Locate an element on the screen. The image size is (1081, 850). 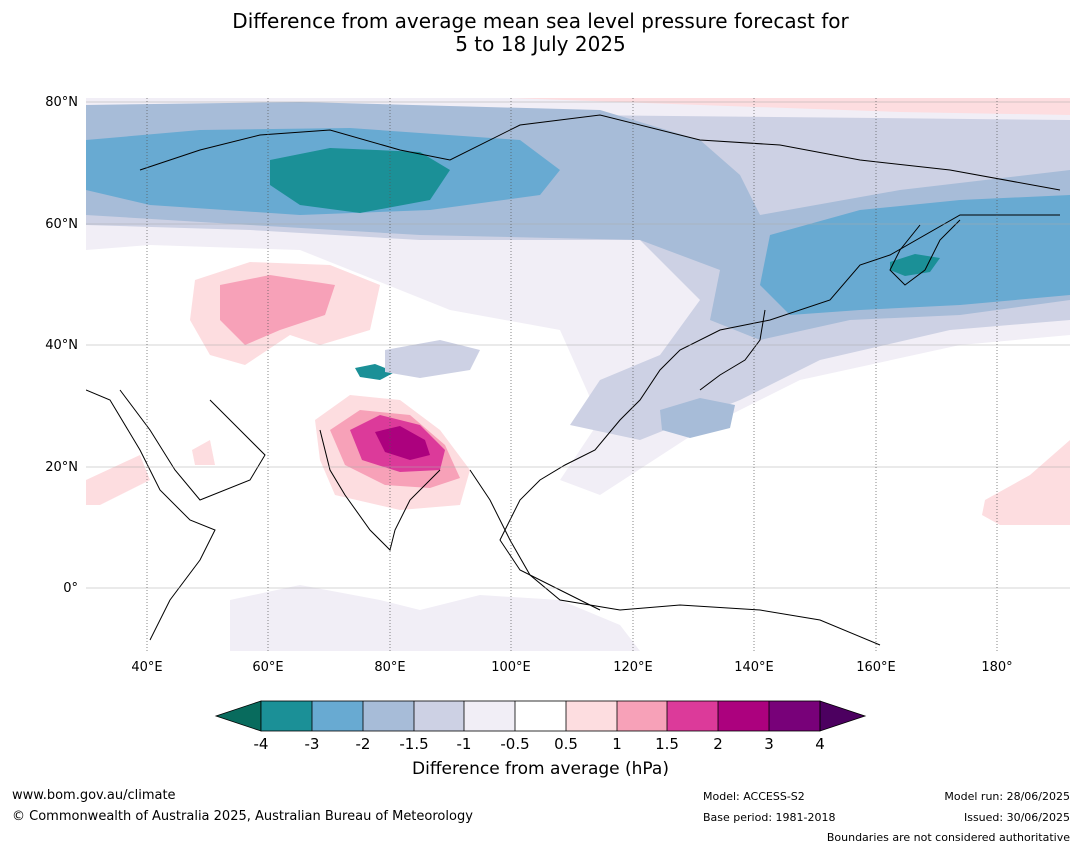
colorbar-dividers is located at coordinates (540, 716).